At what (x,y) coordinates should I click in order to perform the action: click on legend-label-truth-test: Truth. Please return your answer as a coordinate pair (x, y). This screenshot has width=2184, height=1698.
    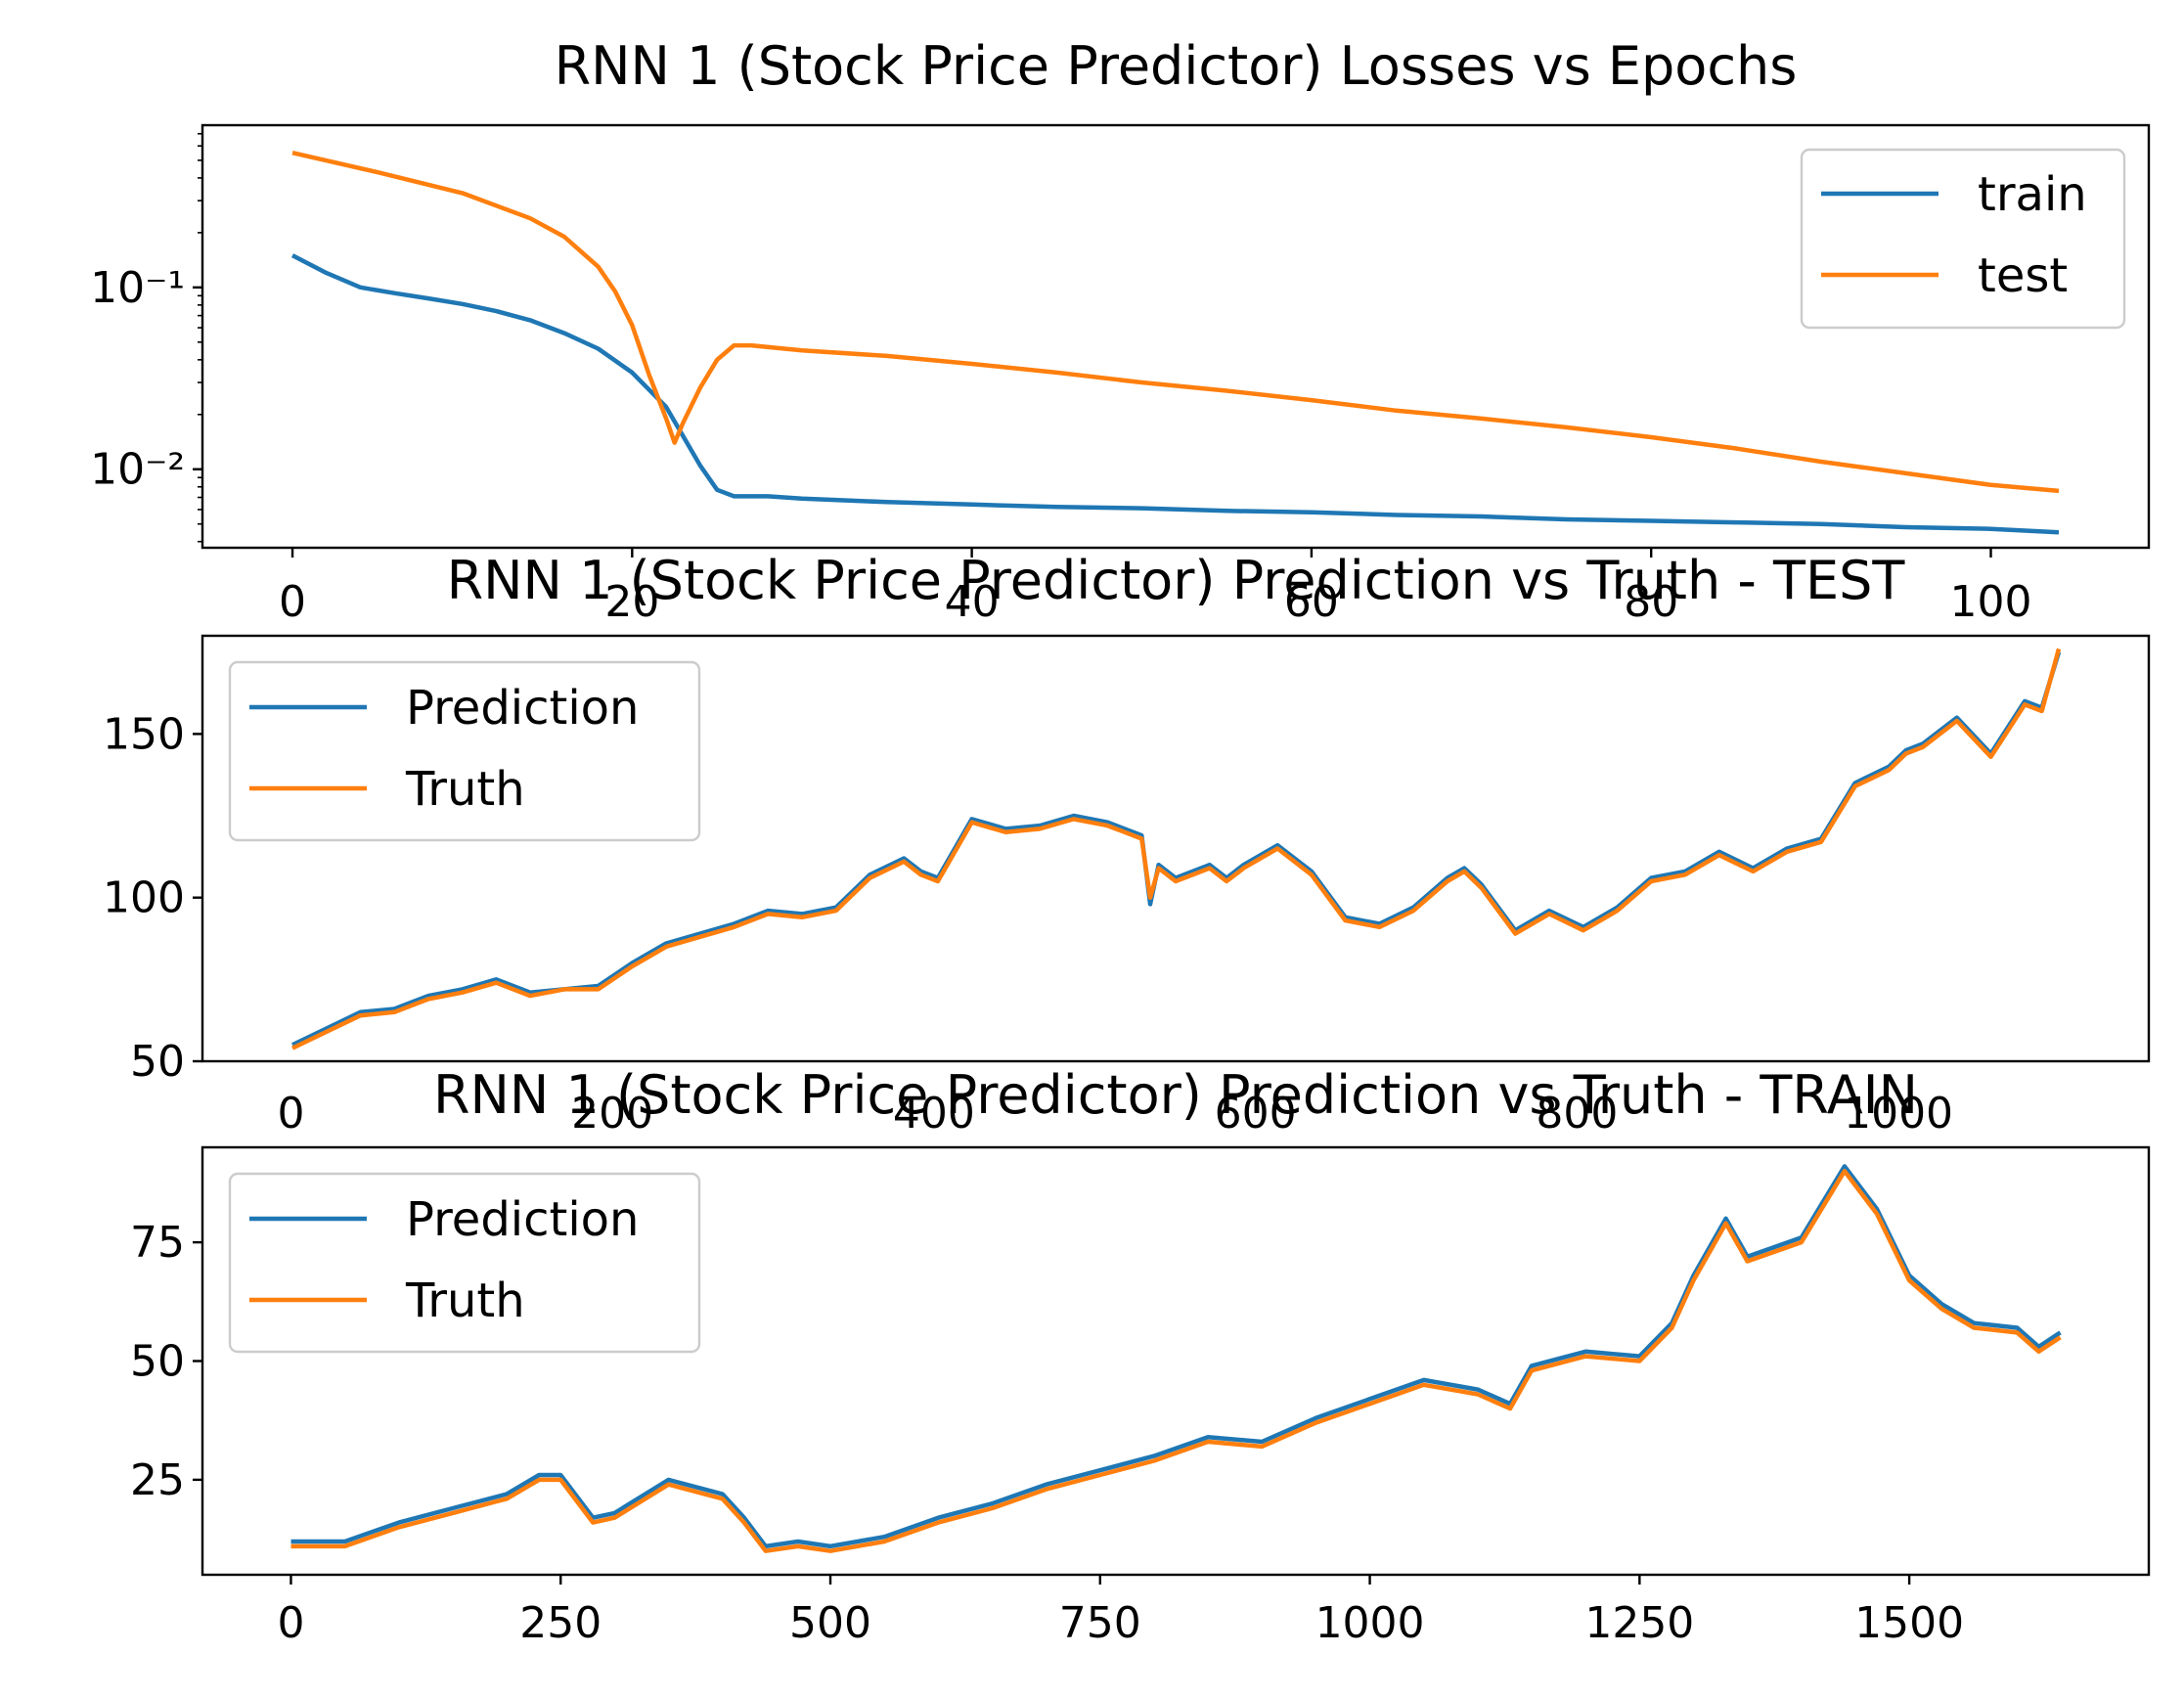
    Looking at the image, I should click on (465, 789).